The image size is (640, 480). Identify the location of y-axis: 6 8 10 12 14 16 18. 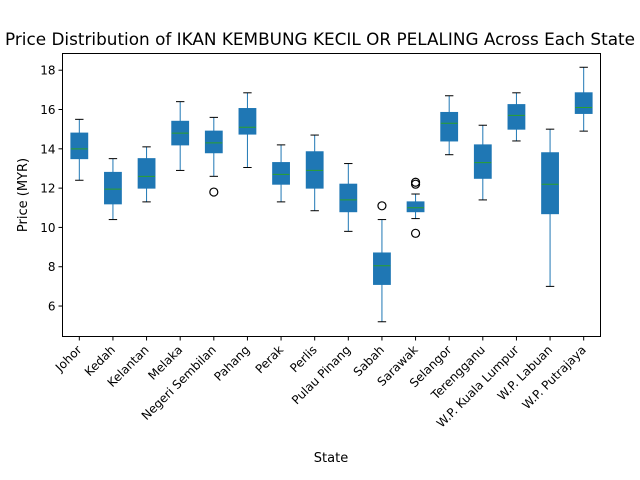
(51, 189).